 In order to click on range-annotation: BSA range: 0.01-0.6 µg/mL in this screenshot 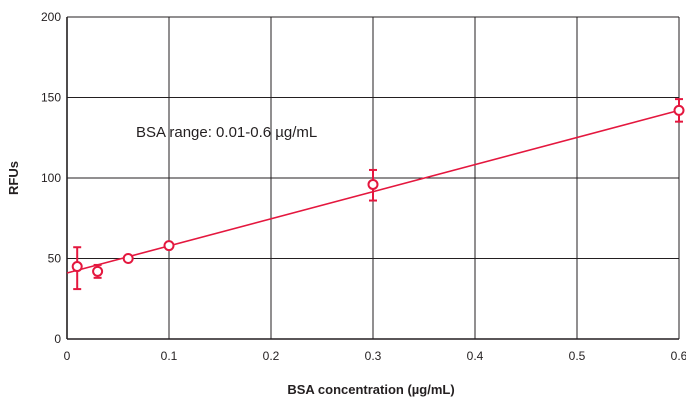, I will do `click(226, 132)`.